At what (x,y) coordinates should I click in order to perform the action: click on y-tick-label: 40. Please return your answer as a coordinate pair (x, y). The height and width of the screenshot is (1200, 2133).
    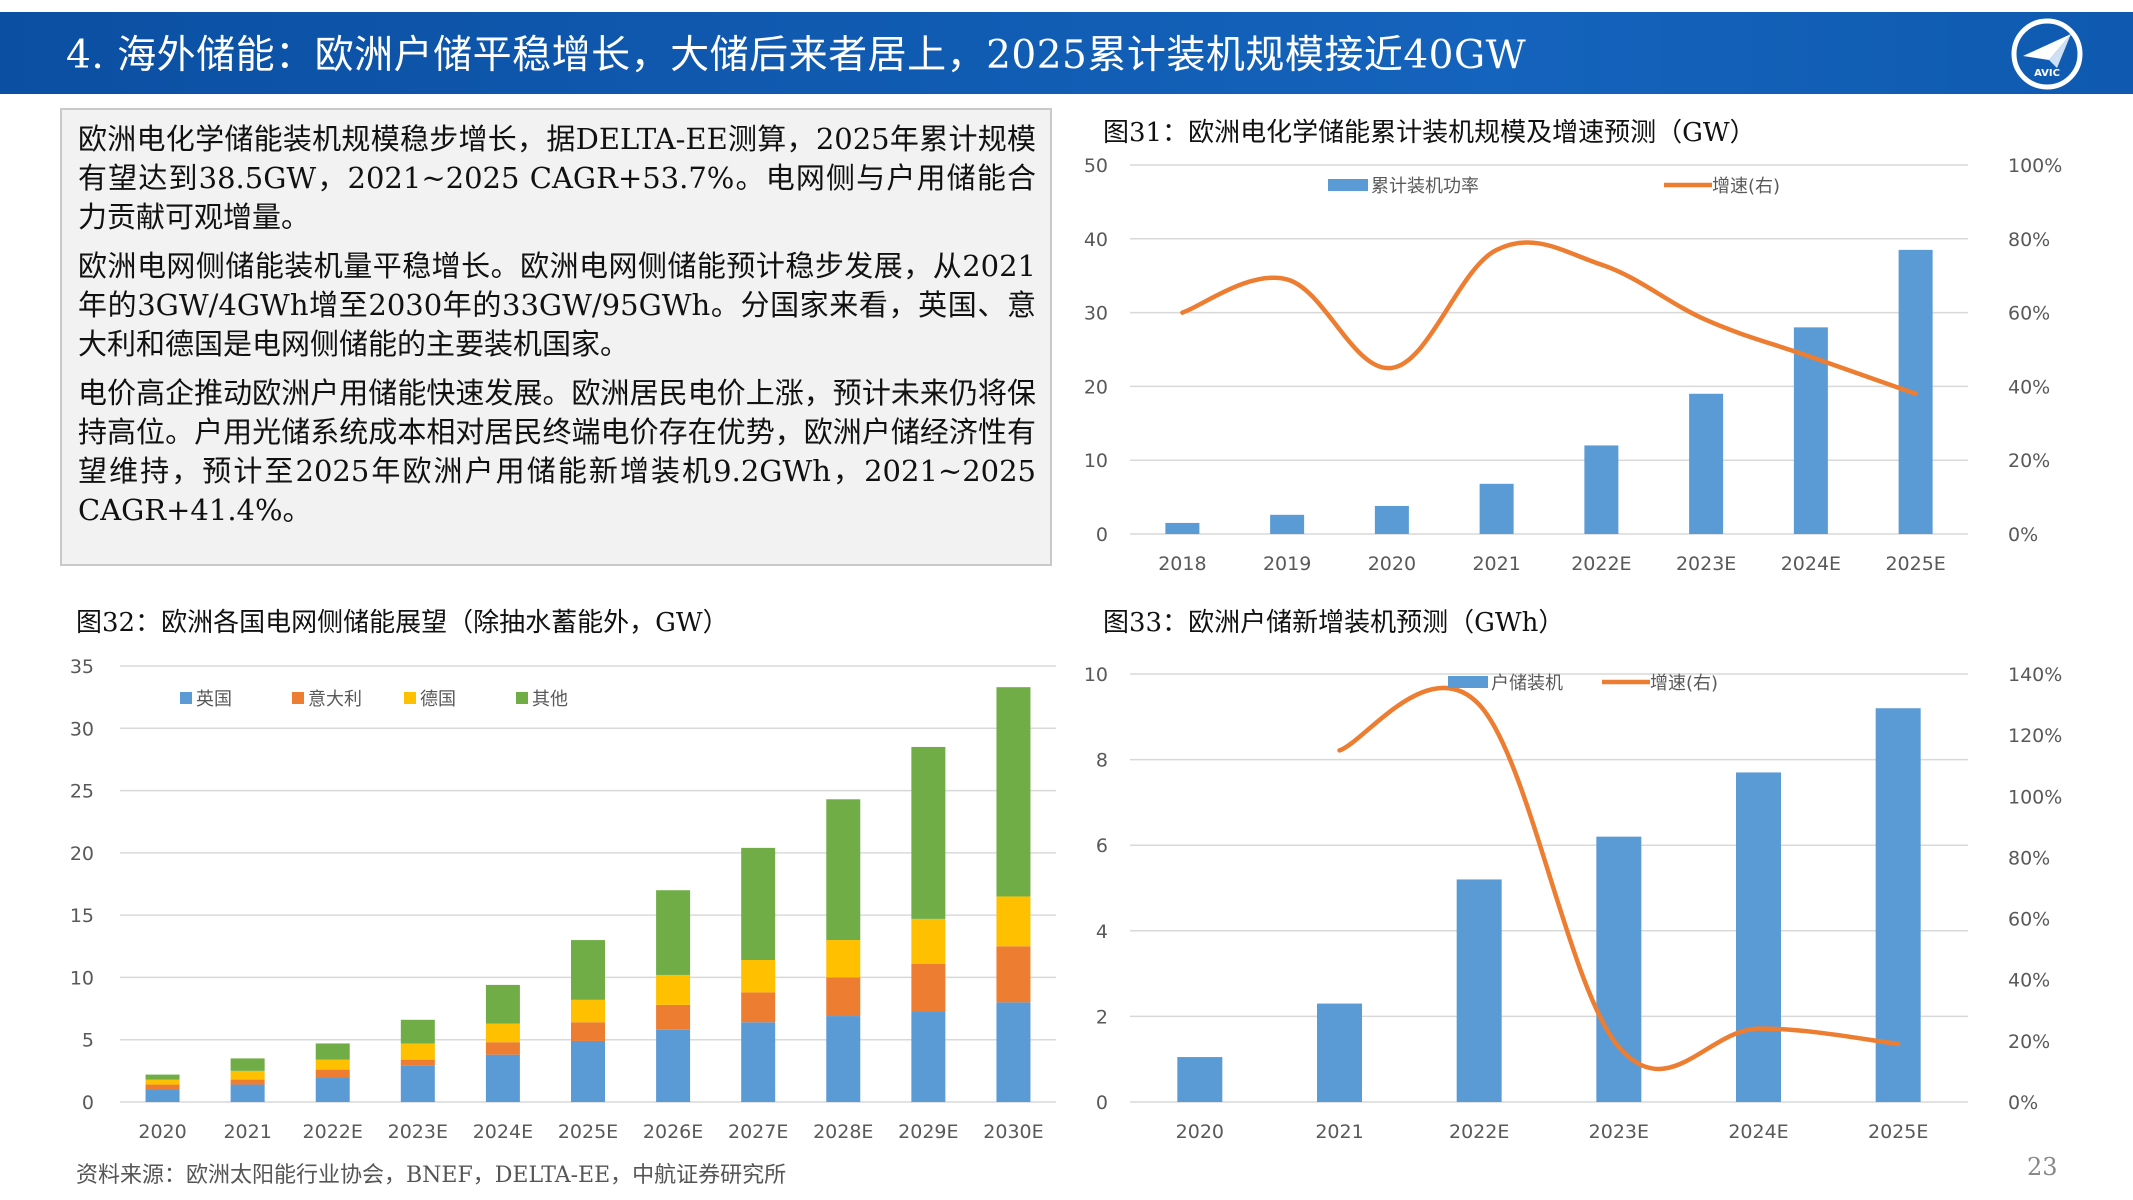
    Looking at the image, I should click on (1096, 240).